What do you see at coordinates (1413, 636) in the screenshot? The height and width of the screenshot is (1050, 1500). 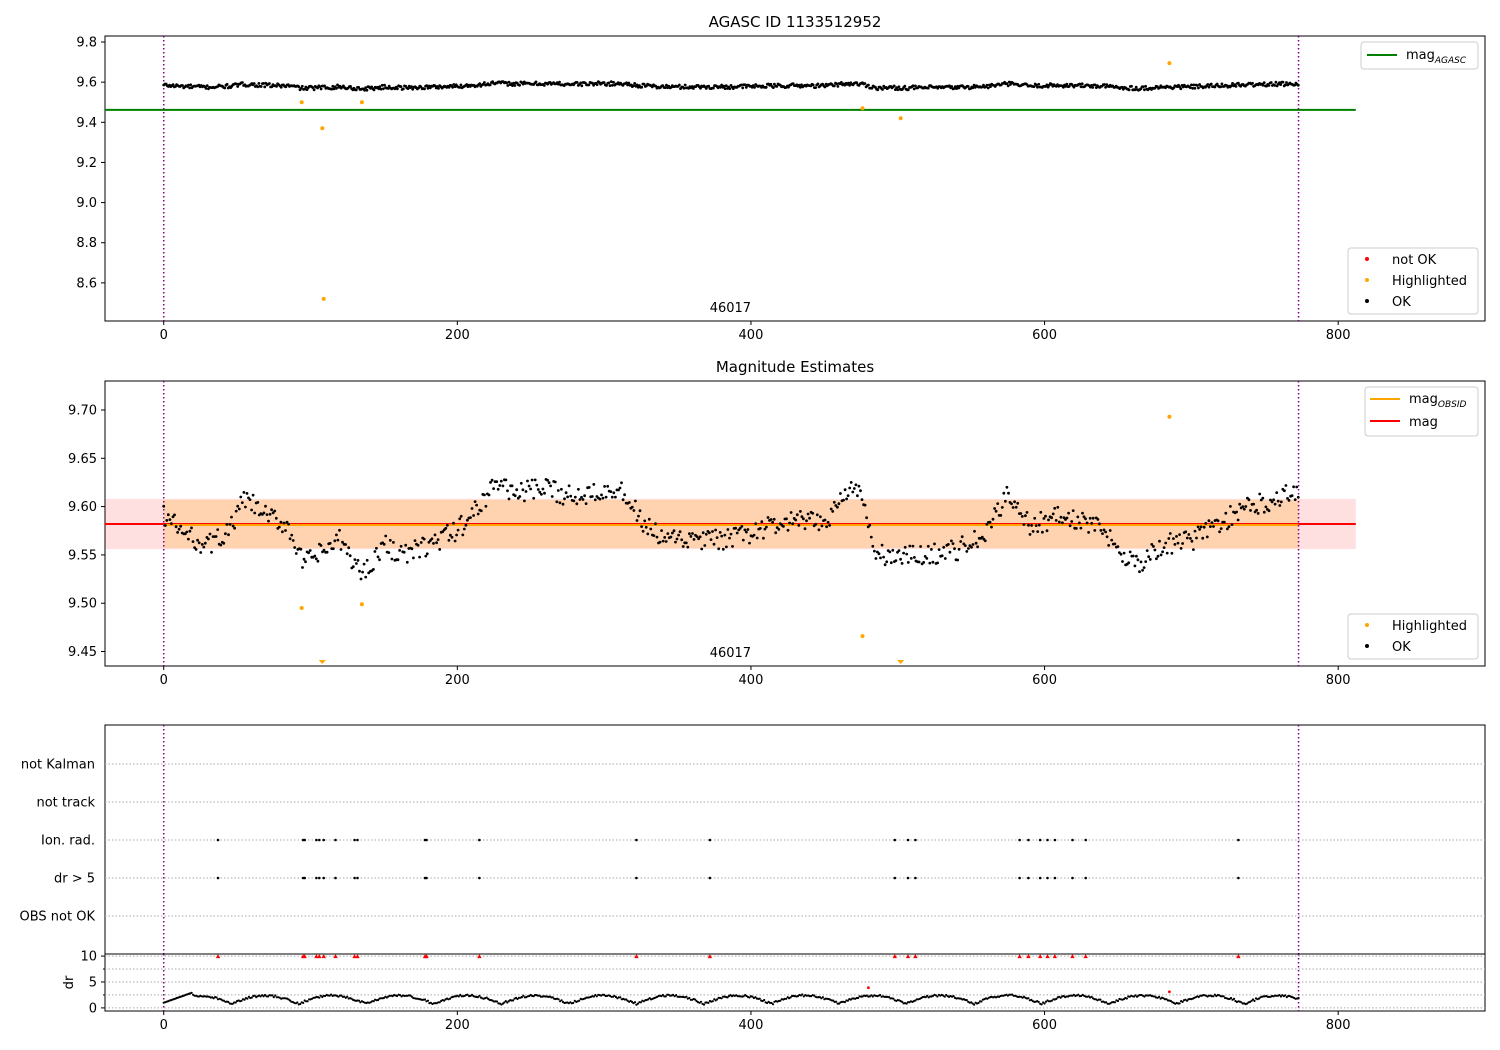 I see `legend-status: Highlighted OK` at bounding box center [1413, 636].